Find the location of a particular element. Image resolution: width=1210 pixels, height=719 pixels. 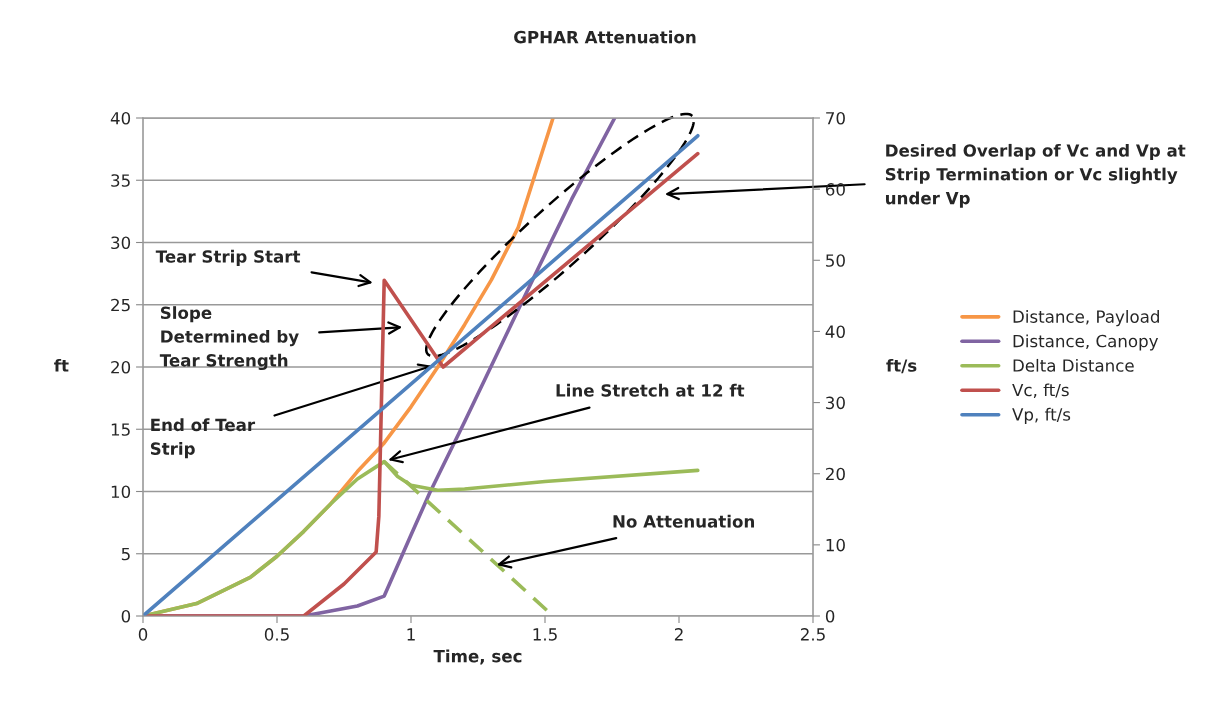

annotation: No Attenuation is located at coordinates (684, 521).